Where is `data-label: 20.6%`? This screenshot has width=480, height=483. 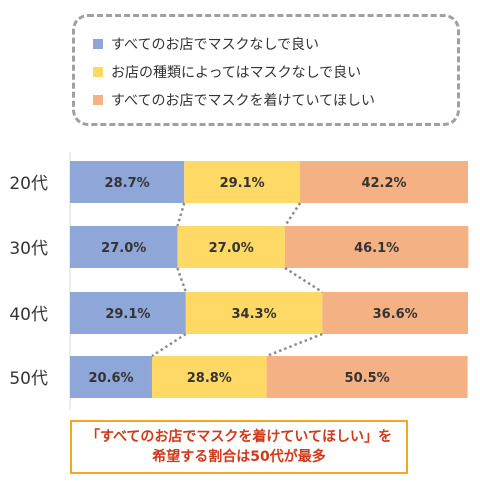
data-label: 20.6% is located at coordinates (110, 378).